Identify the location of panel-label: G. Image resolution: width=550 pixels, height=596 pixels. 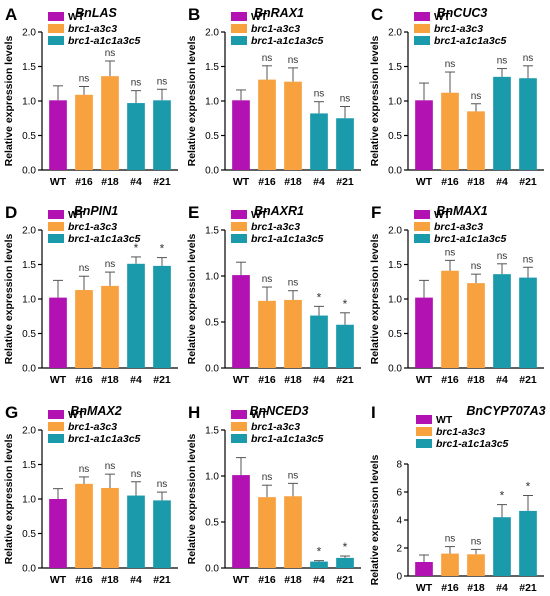
(11, 412).